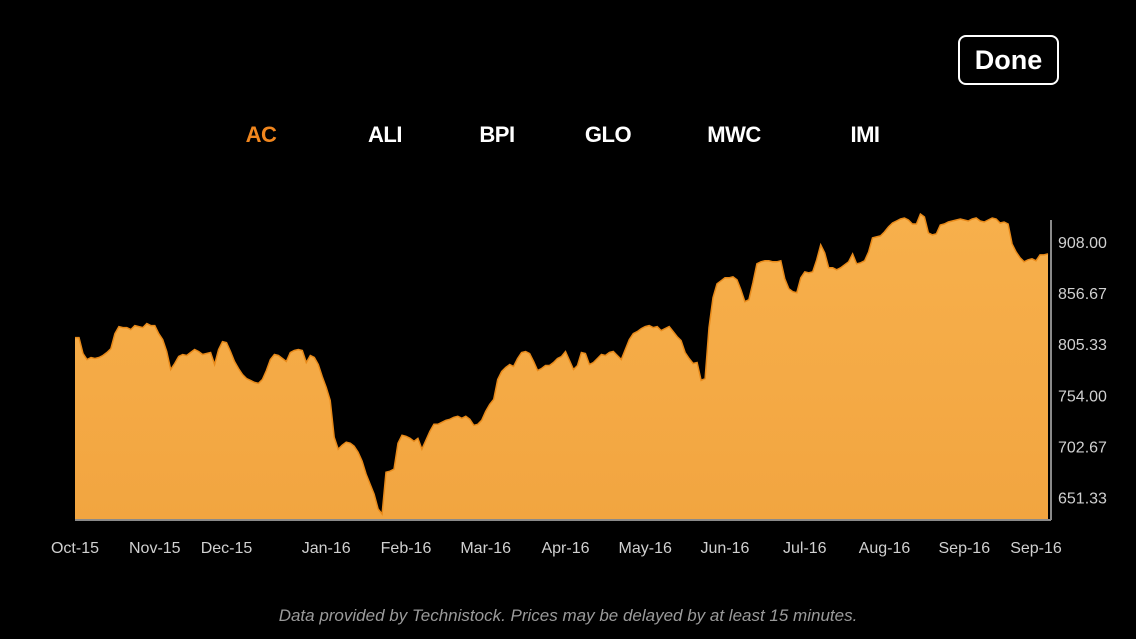 Image resolution: width=1136 pixels, height=639 pixels. What do you see at coordinates (1082, 294) in the screenshot?
I see `y-tick-label: 856.67` at bounding box center [1082, 294].